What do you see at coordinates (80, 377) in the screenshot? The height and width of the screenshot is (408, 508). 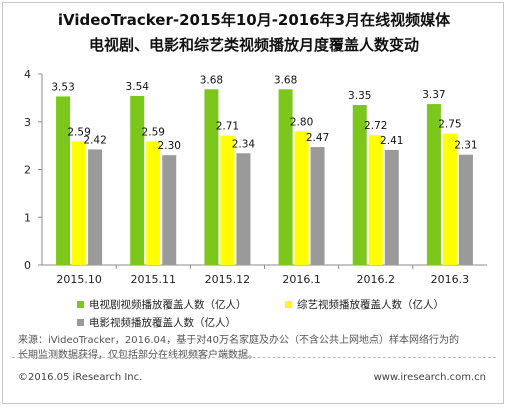 I see `footer-copyright: ©2016.05 iResearch Inc.` at bounding box center [80, 377].